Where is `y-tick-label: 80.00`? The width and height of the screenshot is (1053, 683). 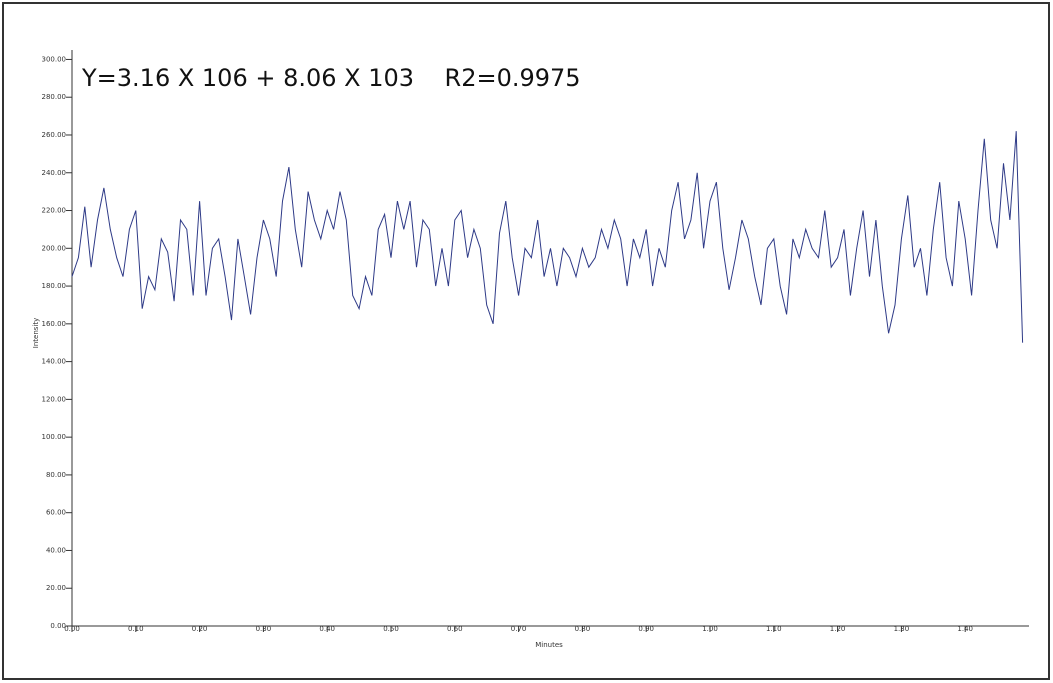
y-tick-label: 80.00 is located at coordinates (56, 475).